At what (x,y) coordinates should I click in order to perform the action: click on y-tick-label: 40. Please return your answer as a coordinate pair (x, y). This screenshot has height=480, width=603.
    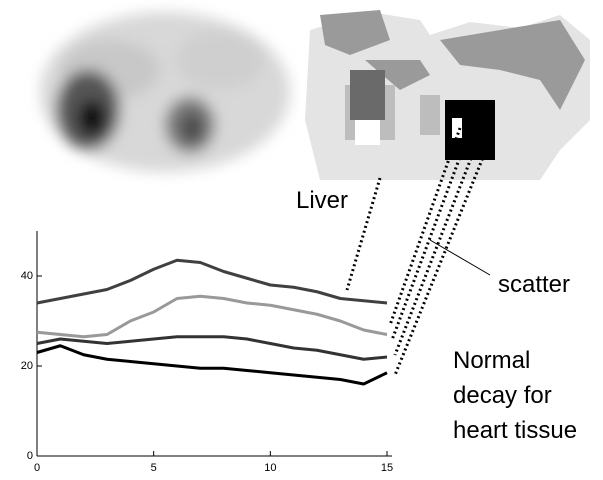
    Looking at the image, I should click on (27, 276).